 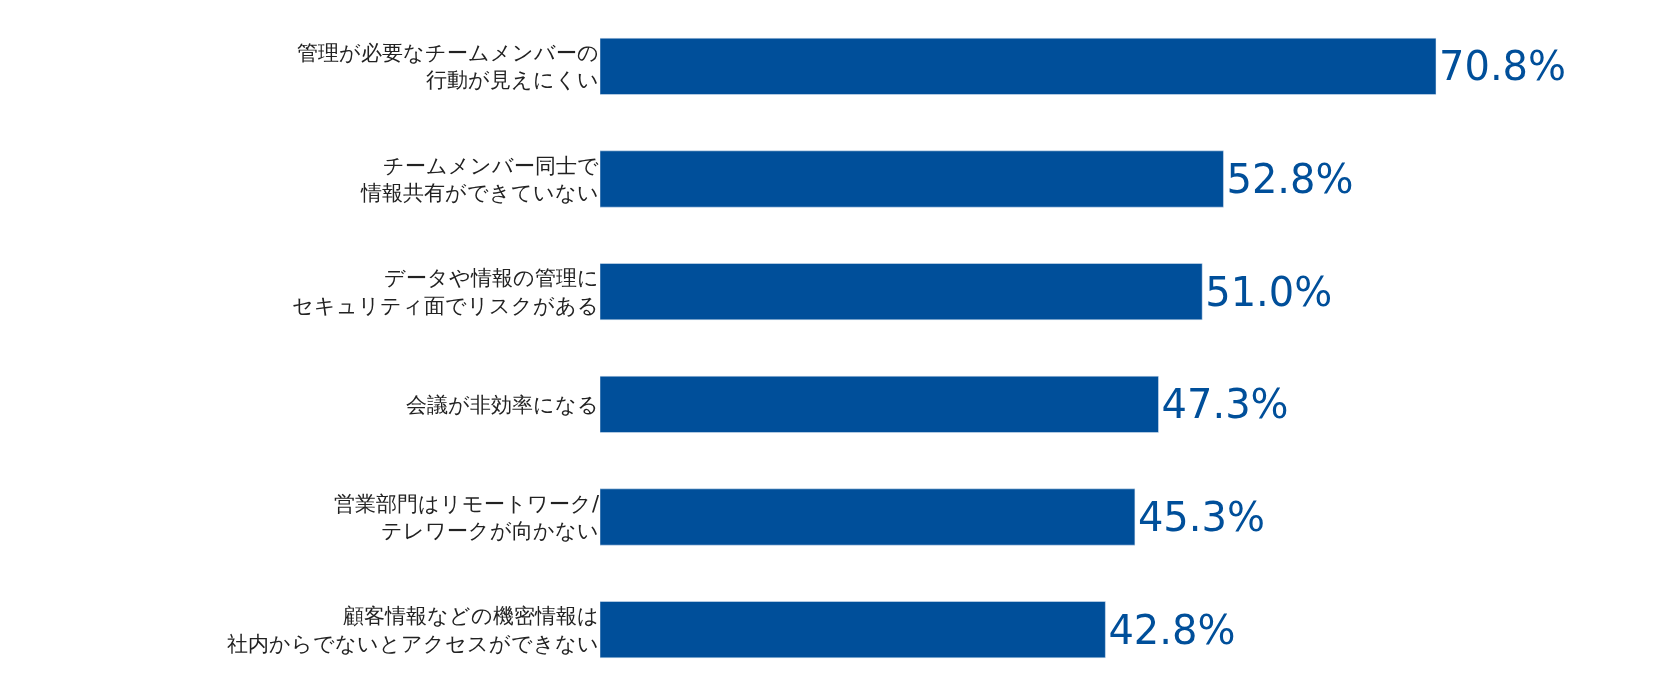 I want to click on data-label: 70.8%, so click(x=1503, y=66).